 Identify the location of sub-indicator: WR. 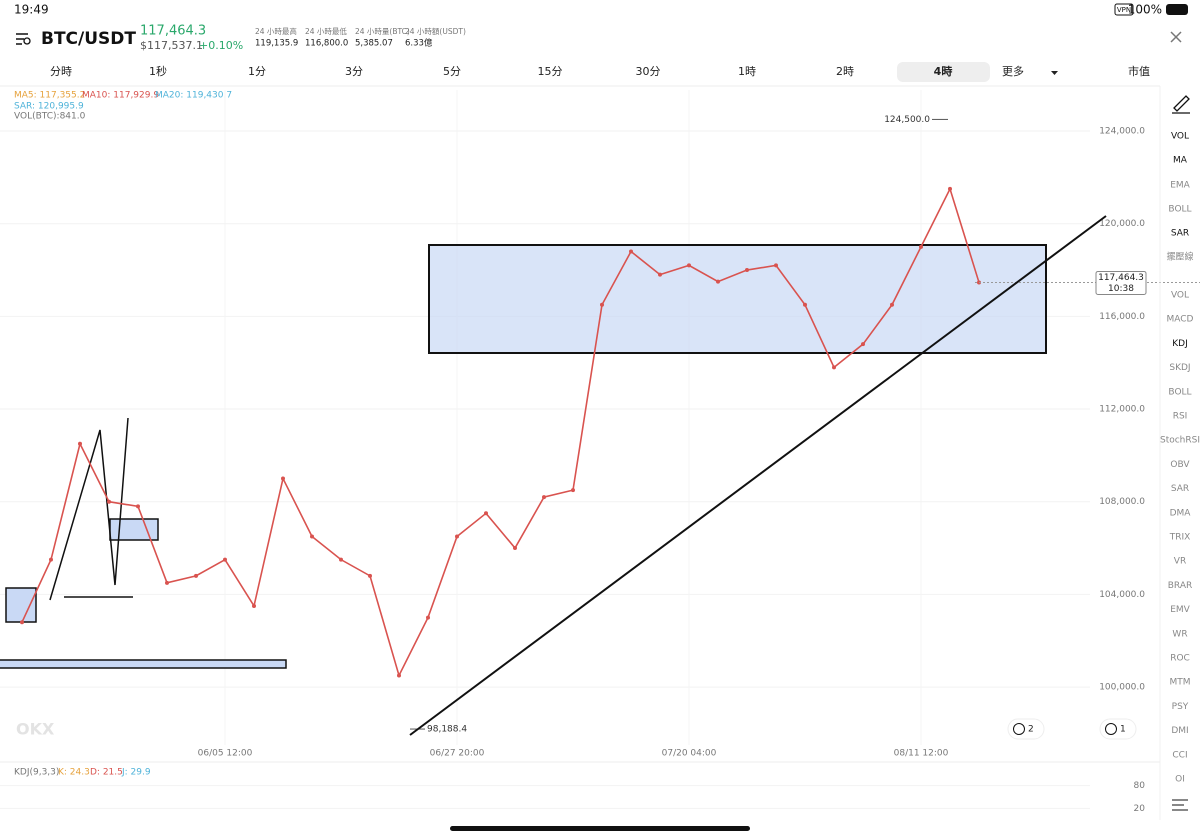
(1179, 634).